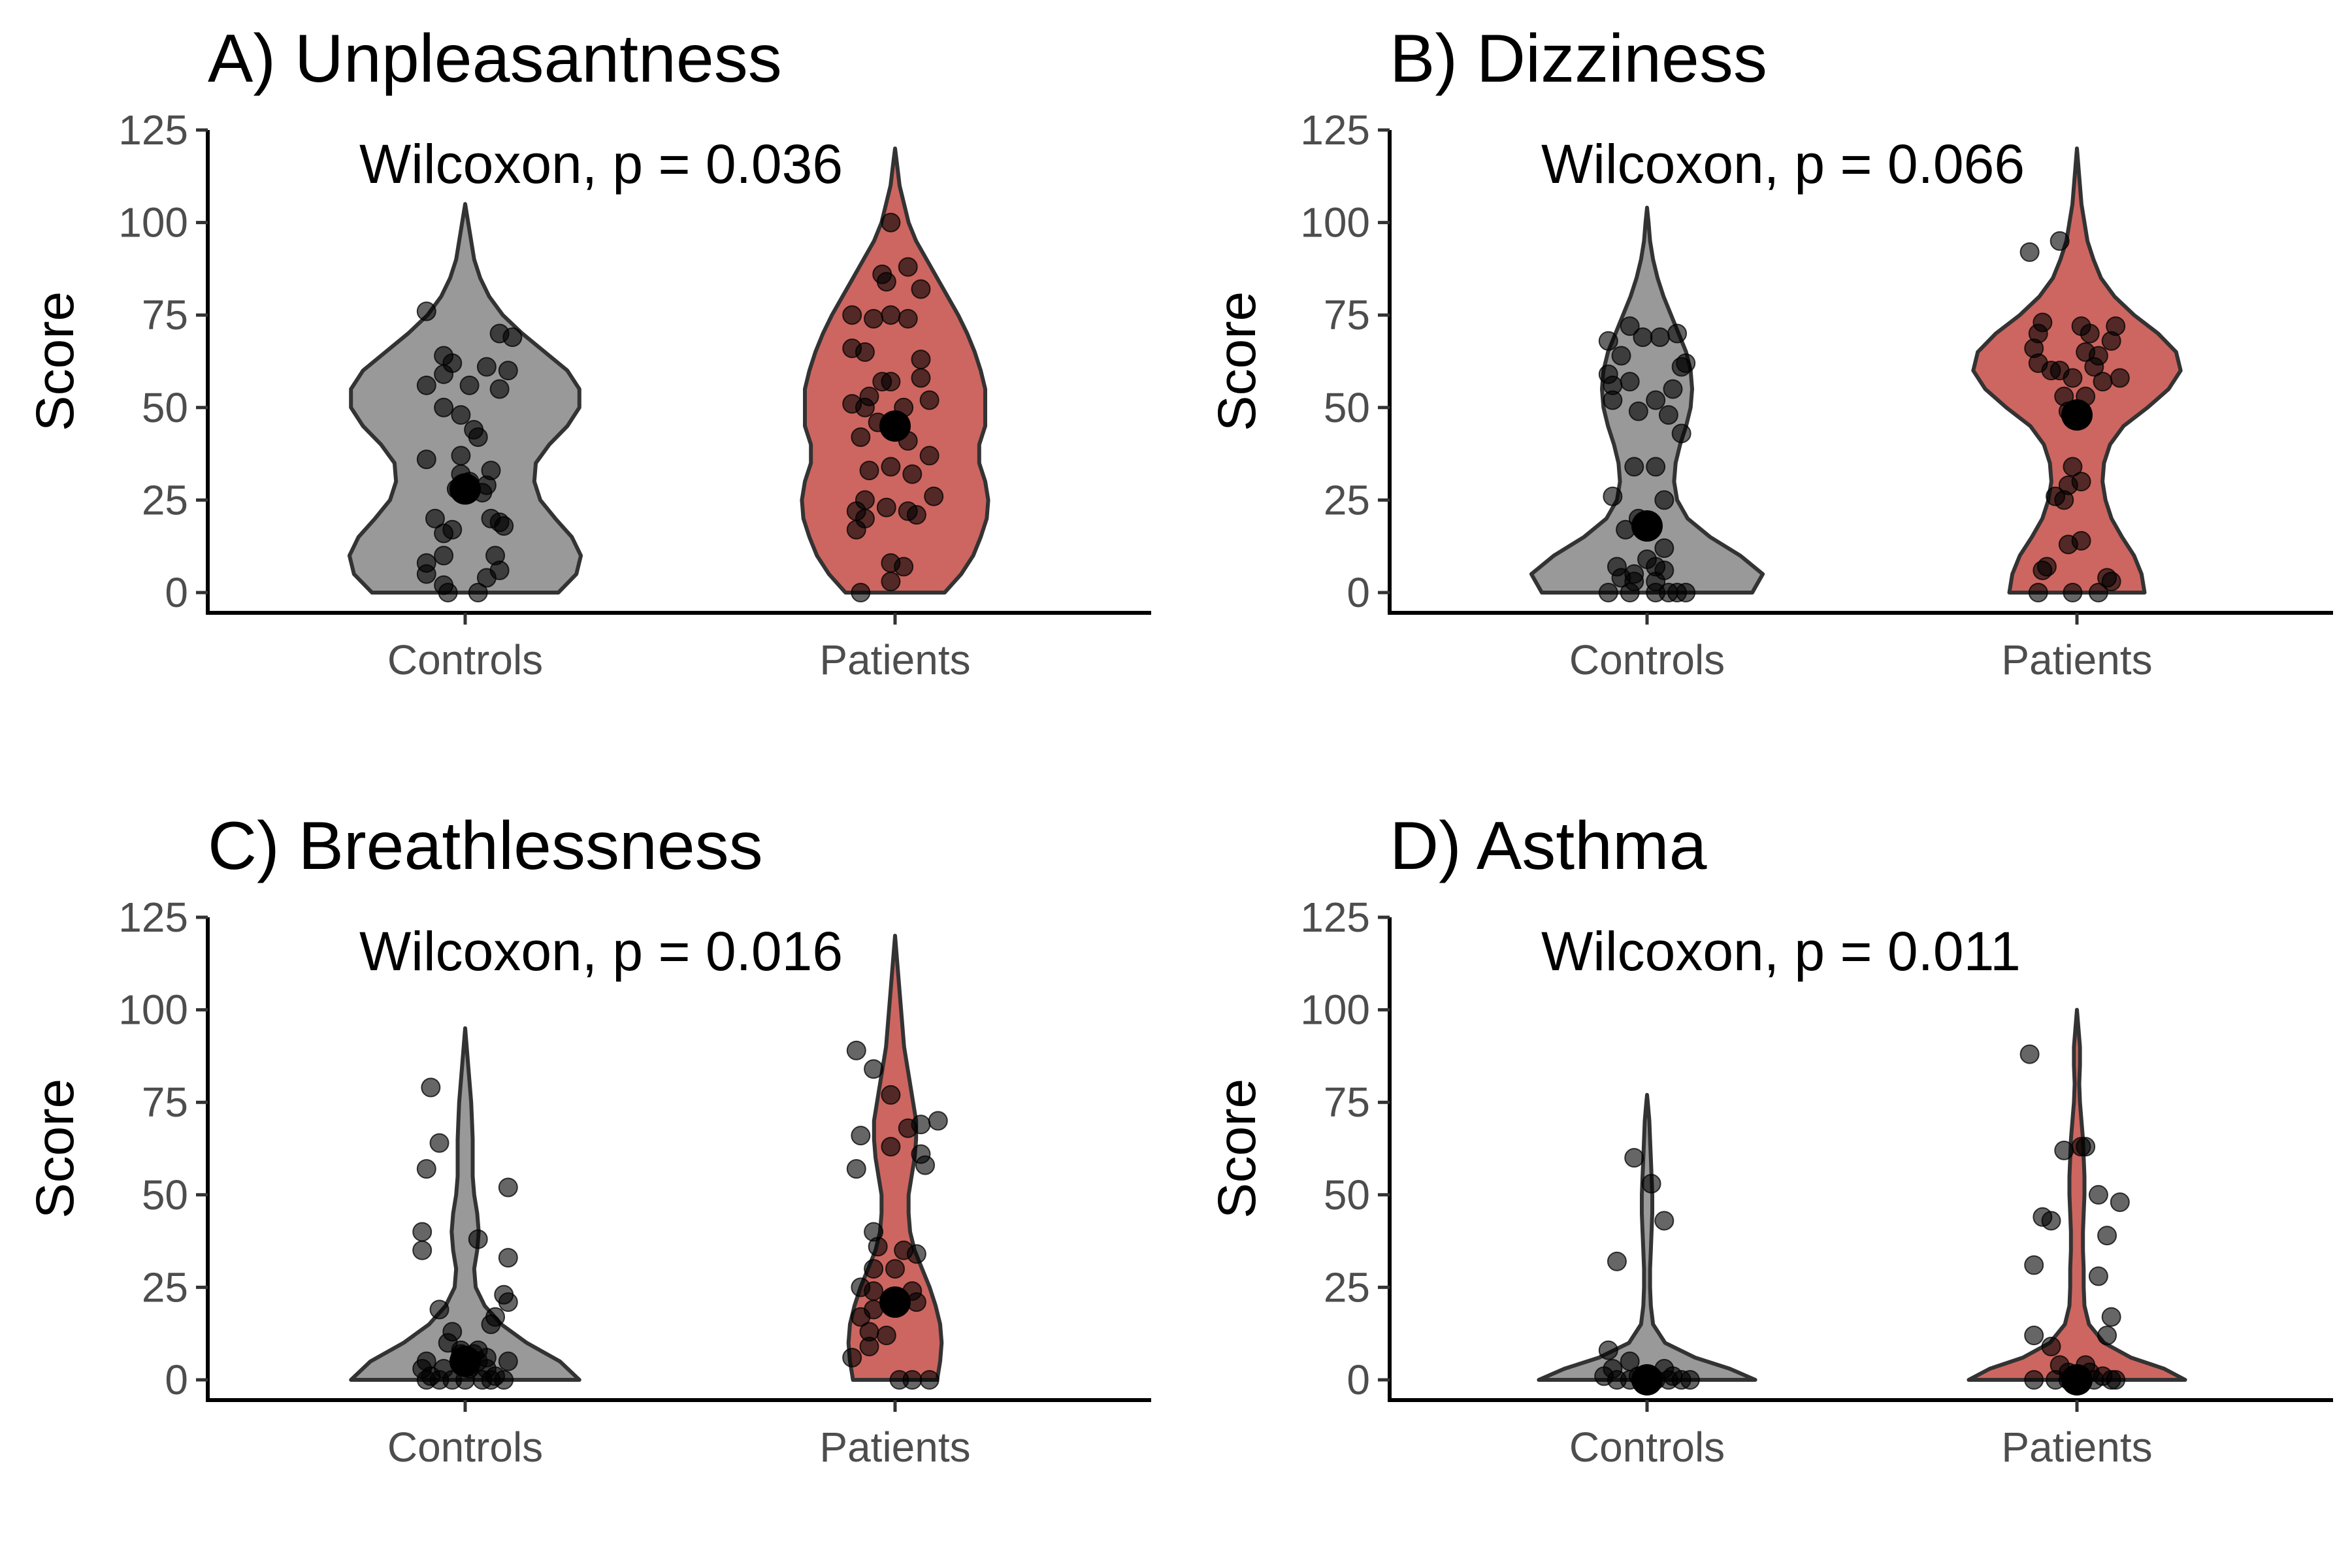  I want to click on wilcoxon-annotation: Wilcoxon, p = 0.066, so click(1783, 164).